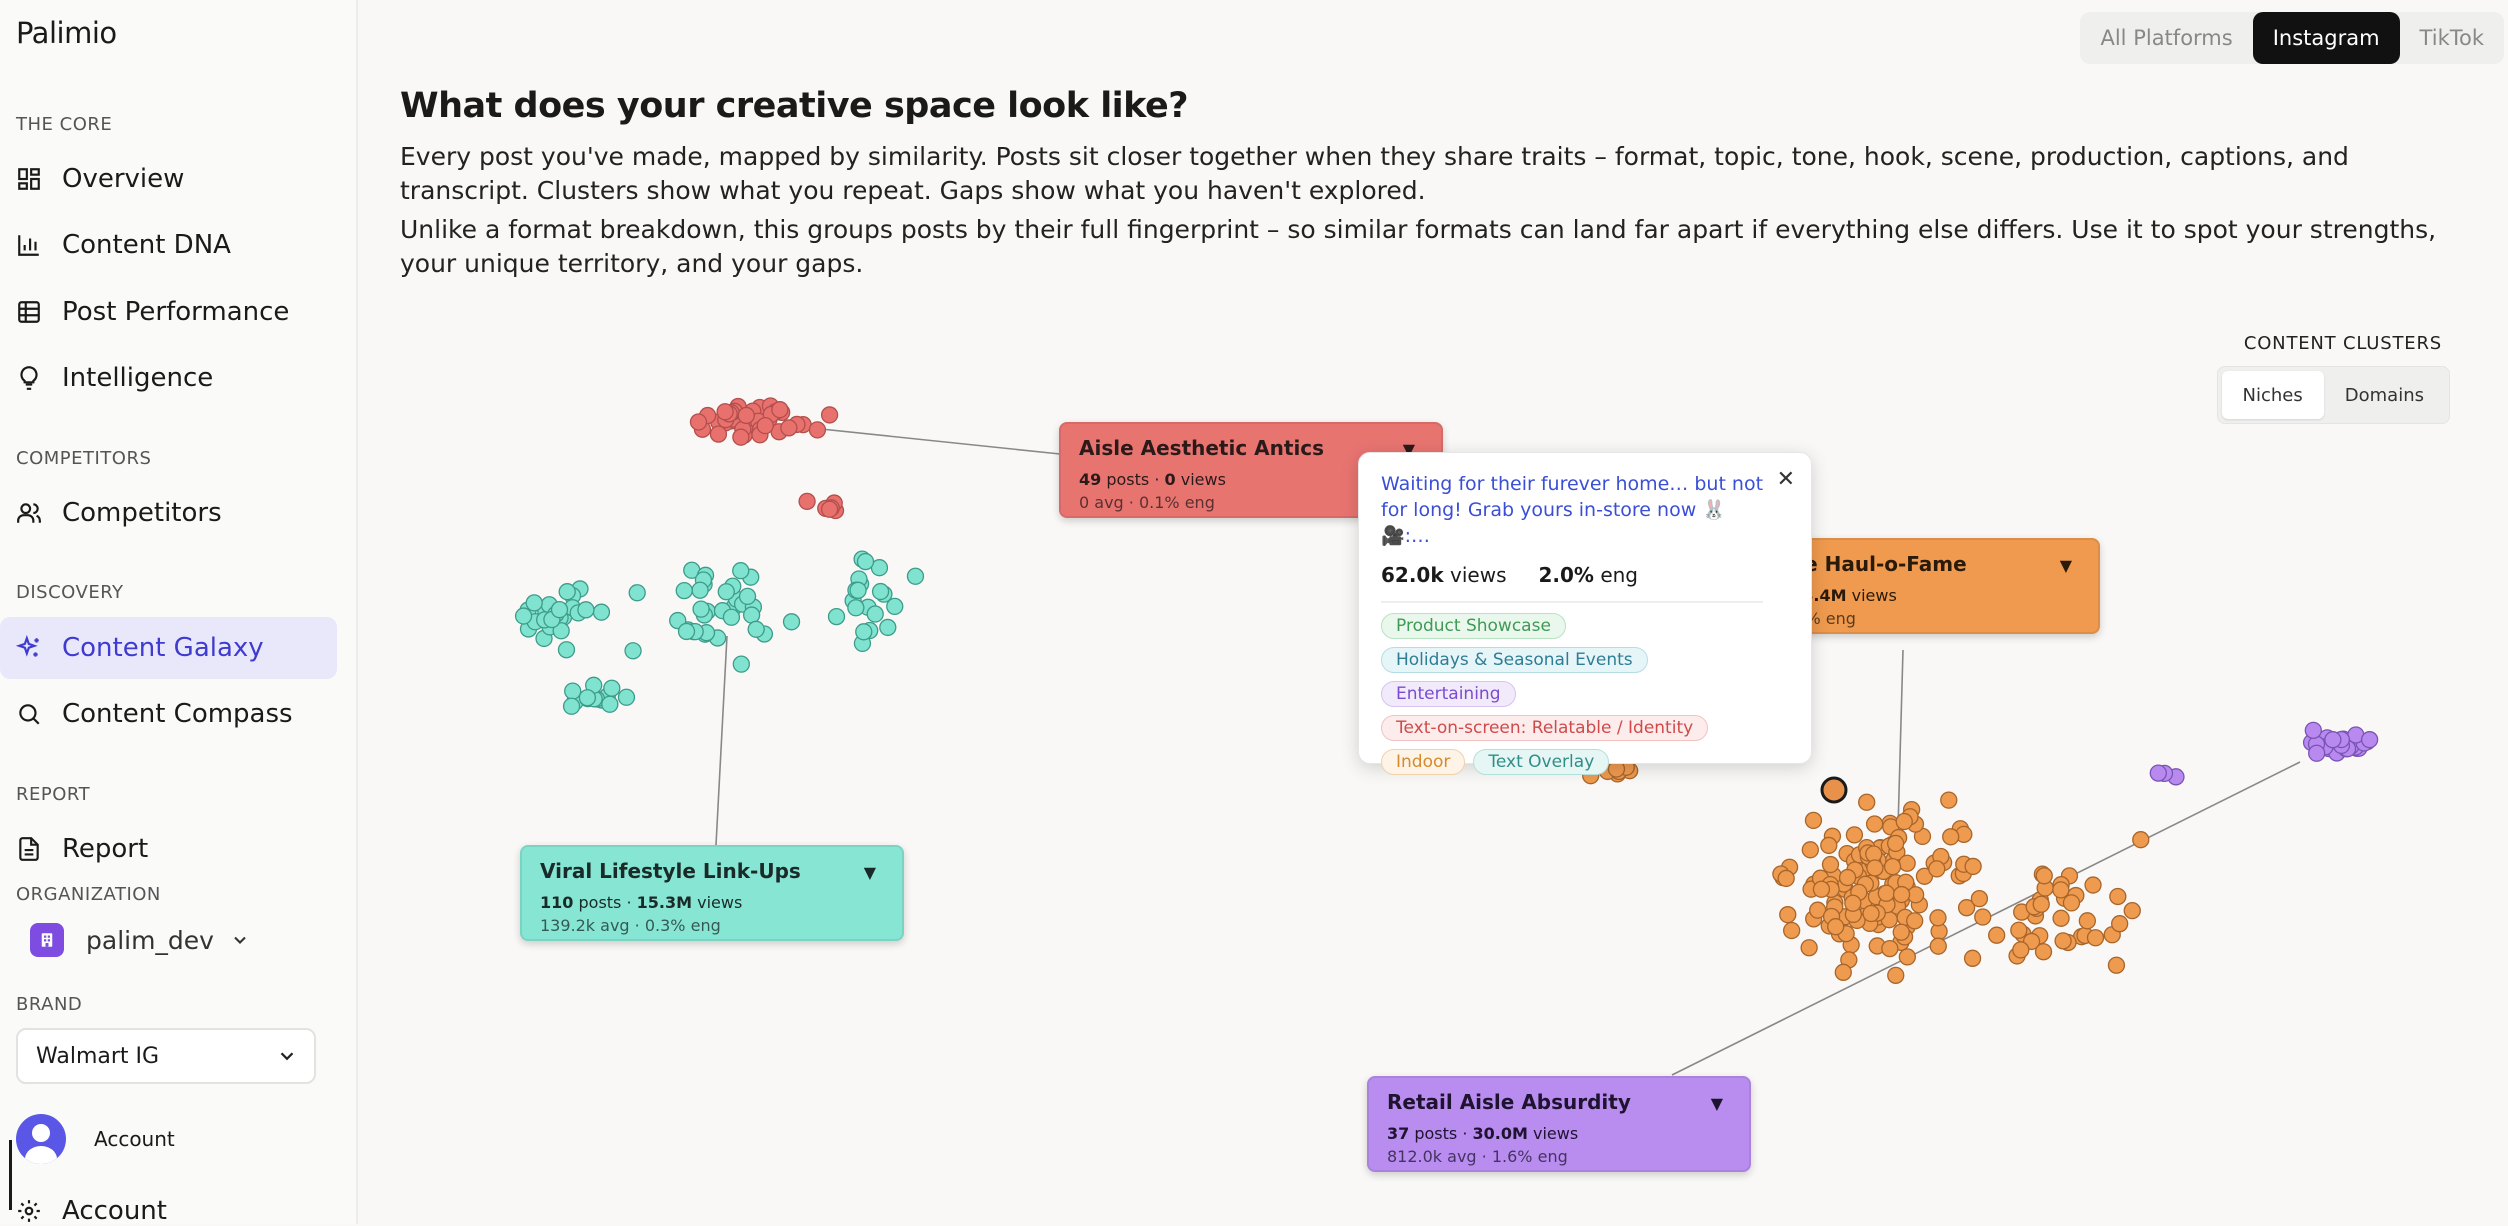 This screenshot has height=1226, width=2508. What do you see at coordinates (2326, 38) in the screenshot?
I see `platform-instagram-button: Instagram` at bounding box center [2326, 38].